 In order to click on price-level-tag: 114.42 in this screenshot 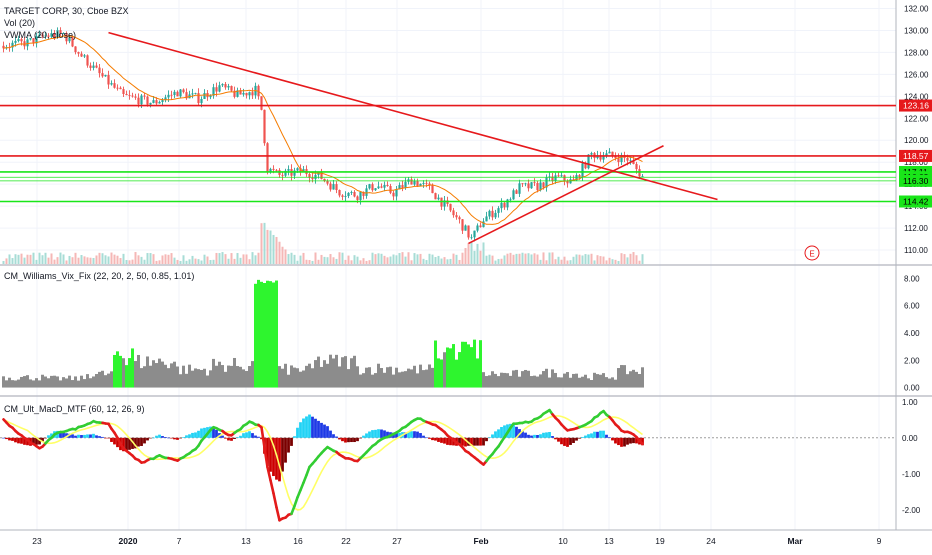, I will do `click(915, 201)`.